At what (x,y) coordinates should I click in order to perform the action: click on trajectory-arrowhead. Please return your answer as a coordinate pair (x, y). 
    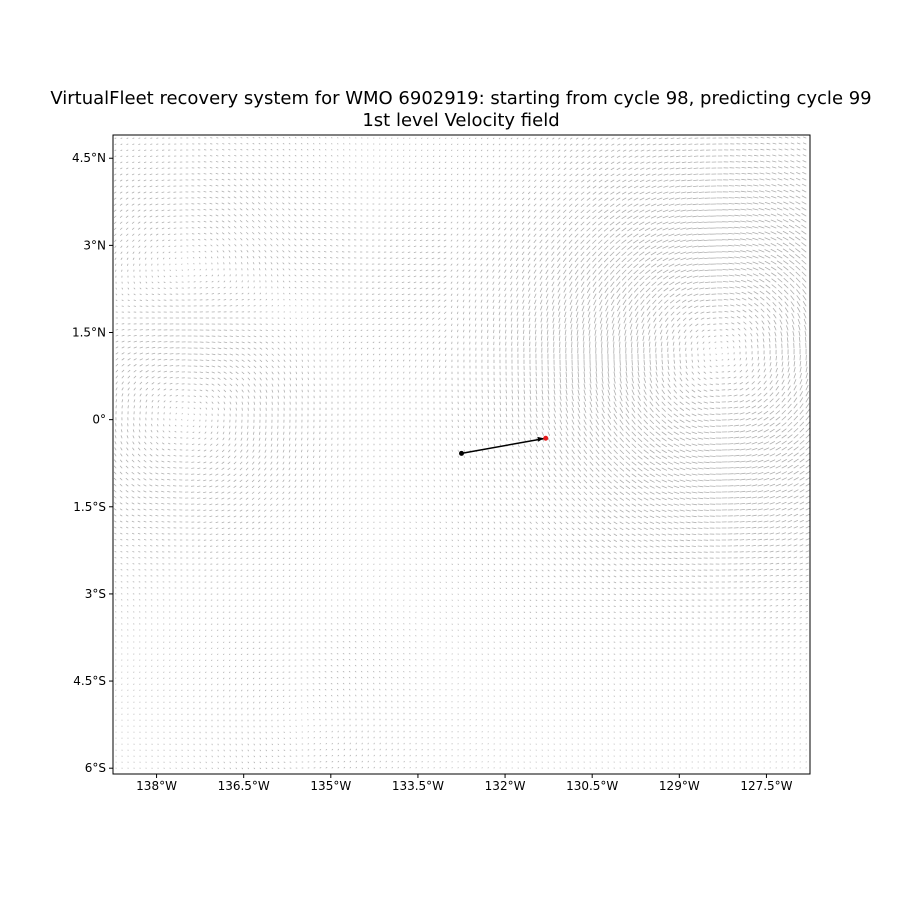
    Looking at the image, I should click on (540, 439).